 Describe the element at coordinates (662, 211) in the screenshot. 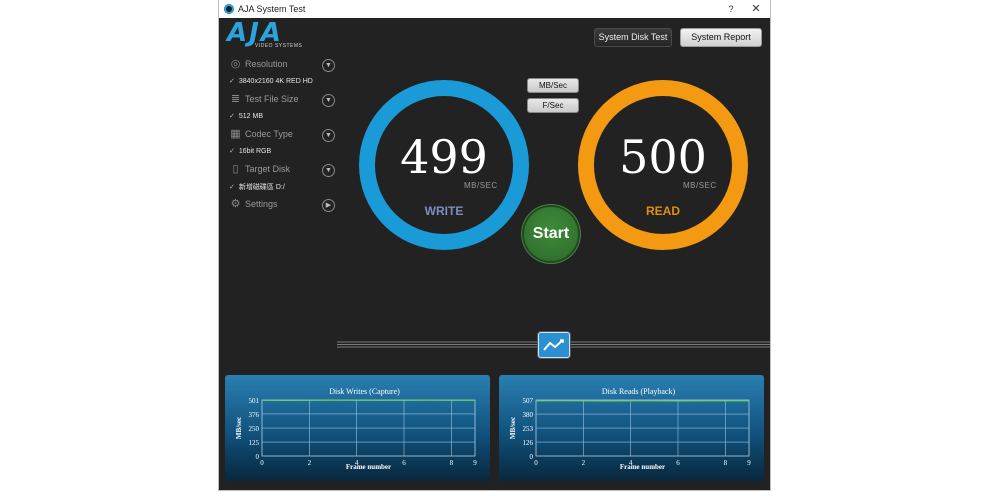

I see `read-label: READ` at that location.